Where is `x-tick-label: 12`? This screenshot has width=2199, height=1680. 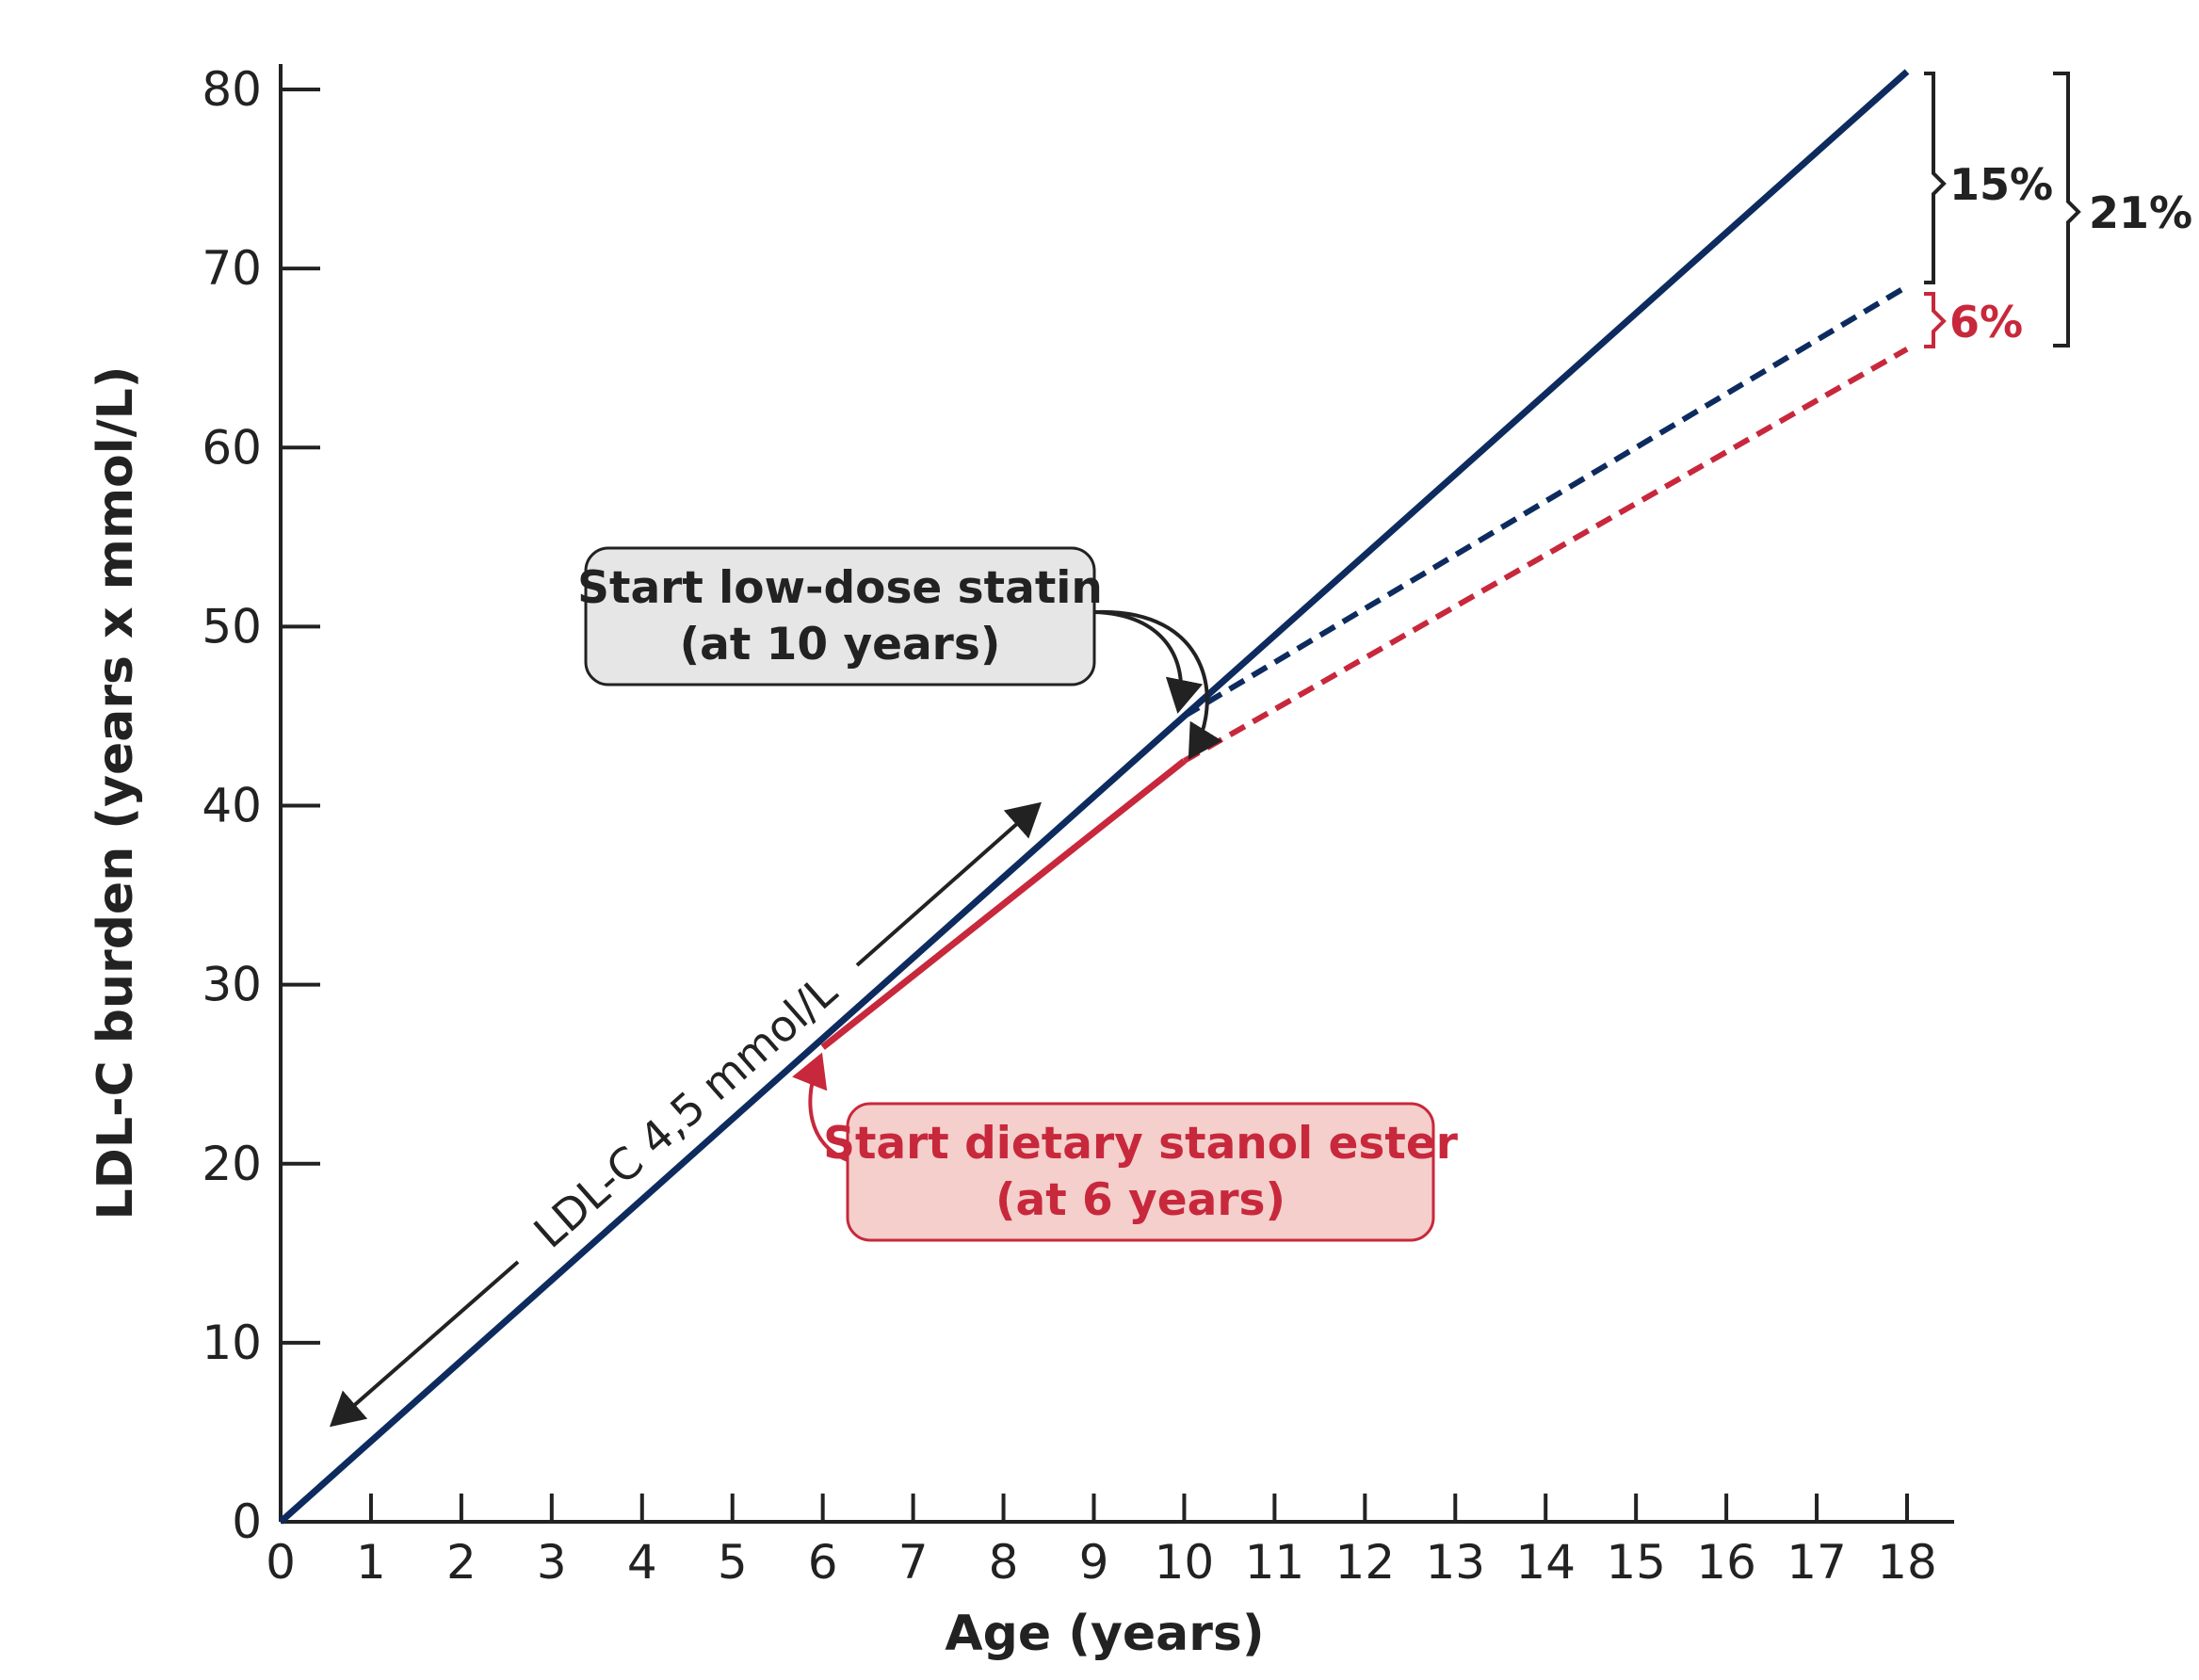
x-tick-label: 12 is located at coordinates (1365, 1562).